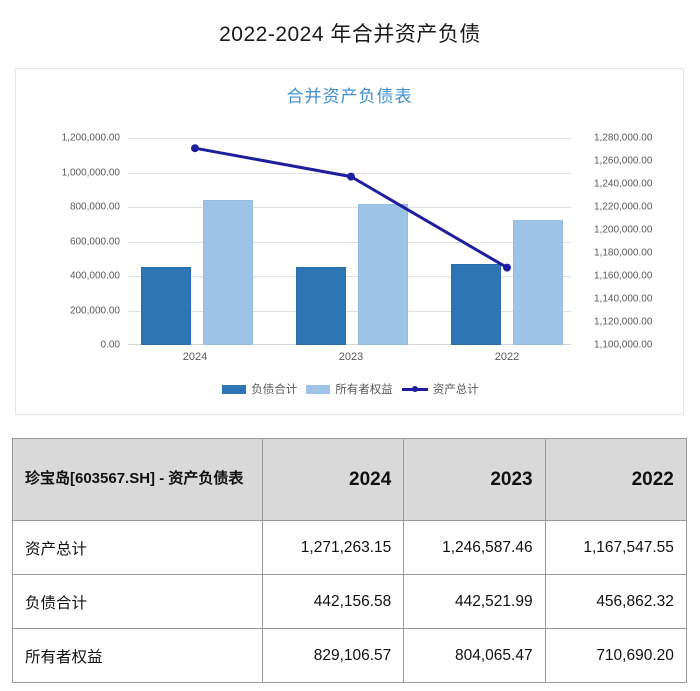 This screenshot has width=700, height=691. Describe the element at coordinates (615, 479) in the screenshot. I see `table-col-header-2022: 2022` at that location.